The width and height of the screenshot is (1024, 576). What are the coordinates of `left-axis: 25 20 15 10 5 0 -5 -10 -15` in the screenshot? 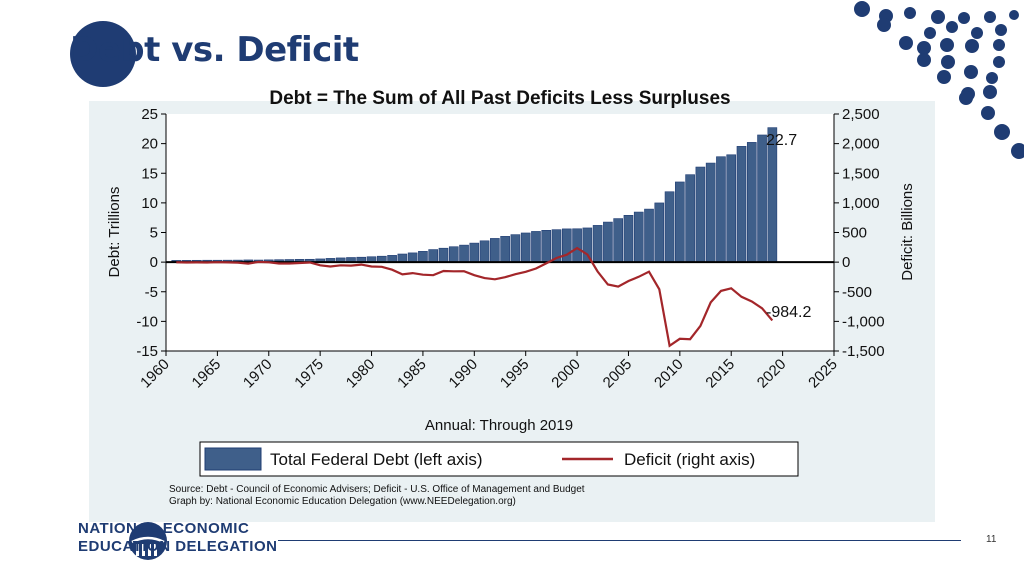 It's located at (151, 233).